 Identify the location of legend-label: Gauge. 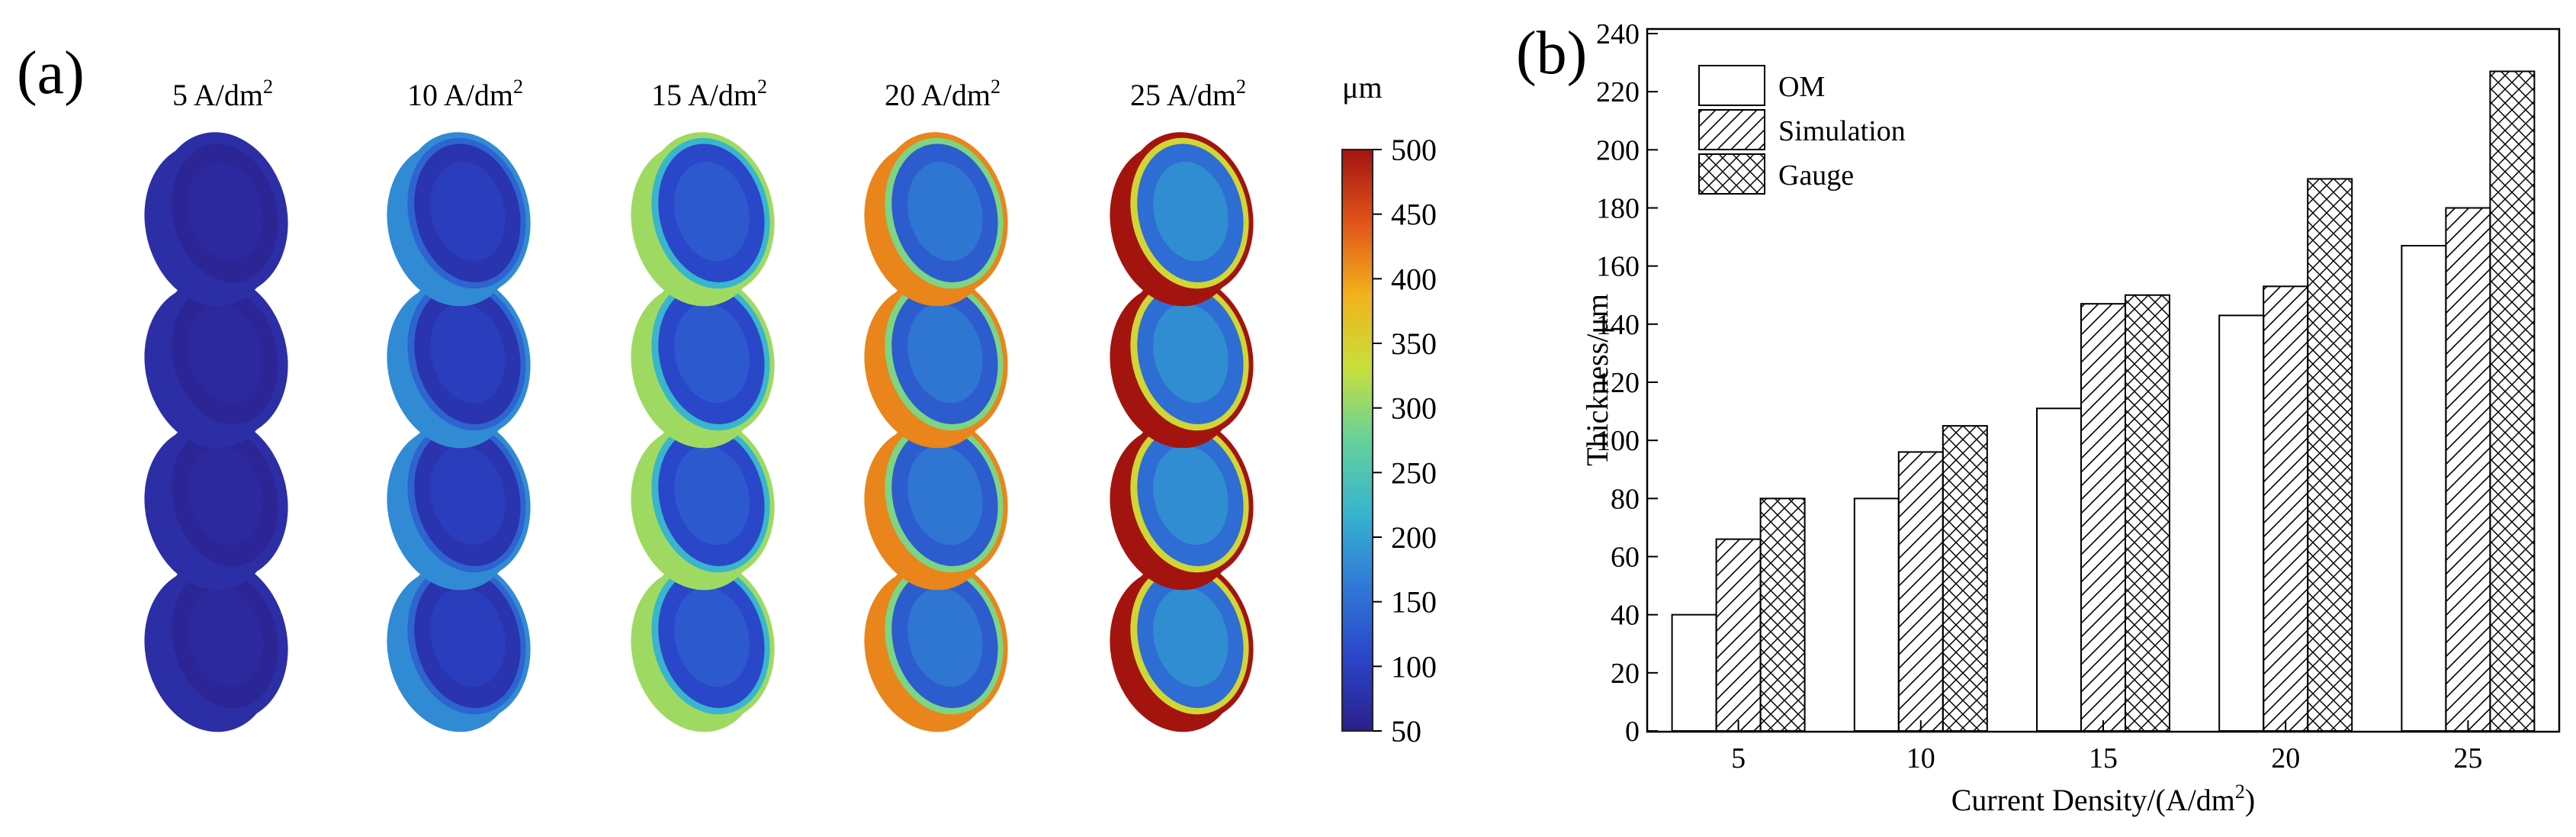
(1816, 175).